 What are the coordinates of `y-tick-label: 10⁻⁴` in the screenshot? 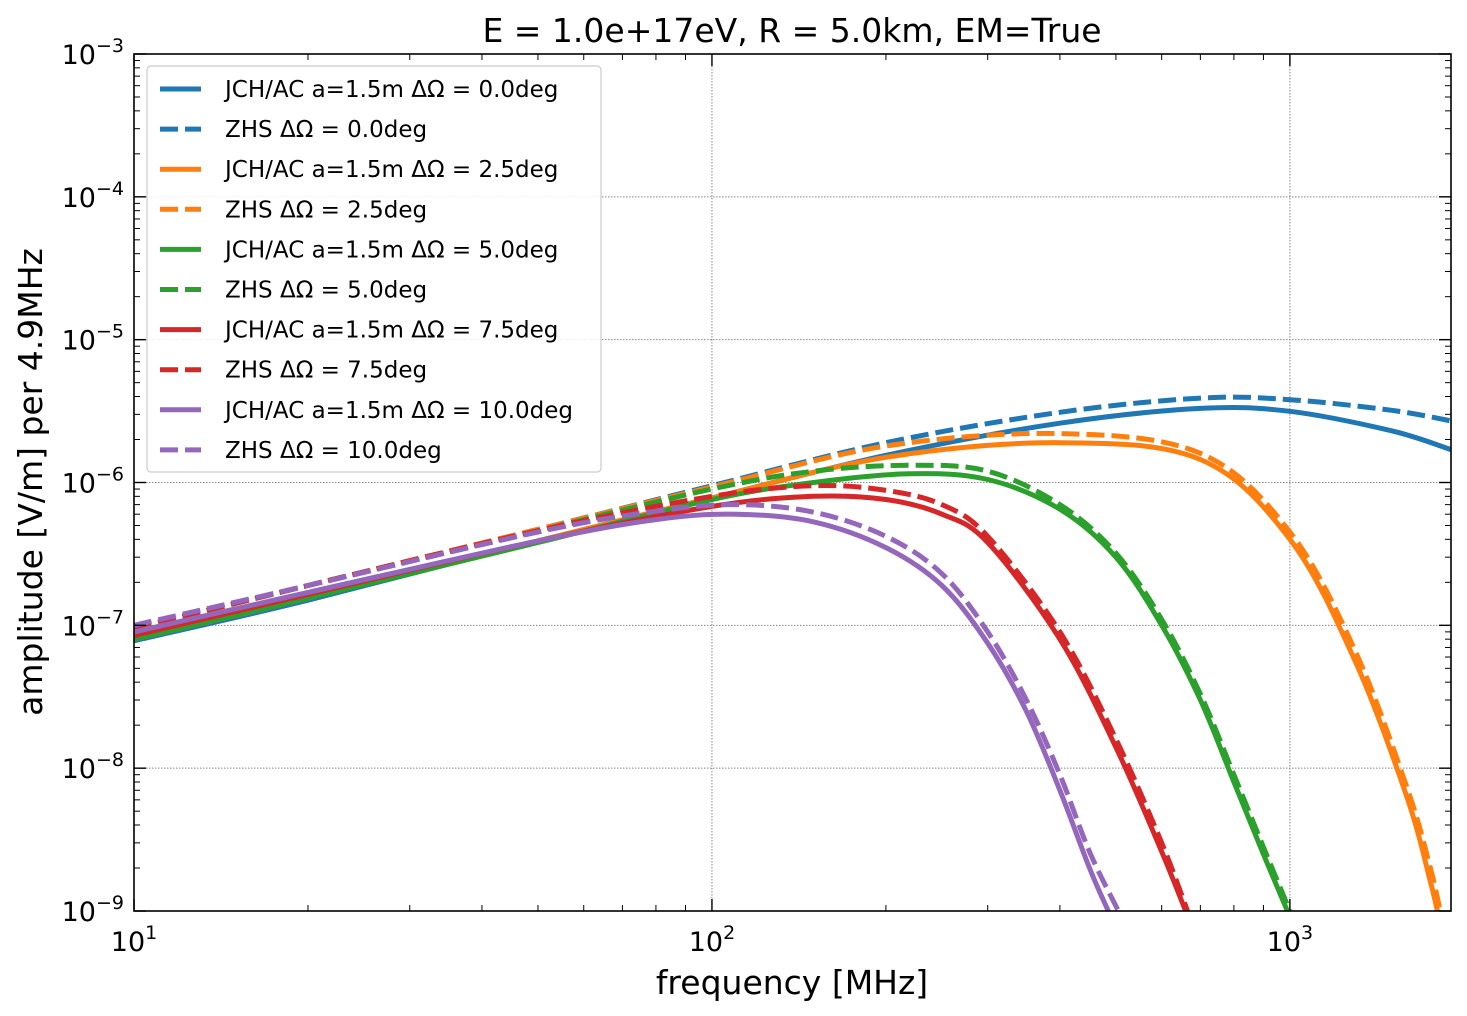 It's located at (93, 196).